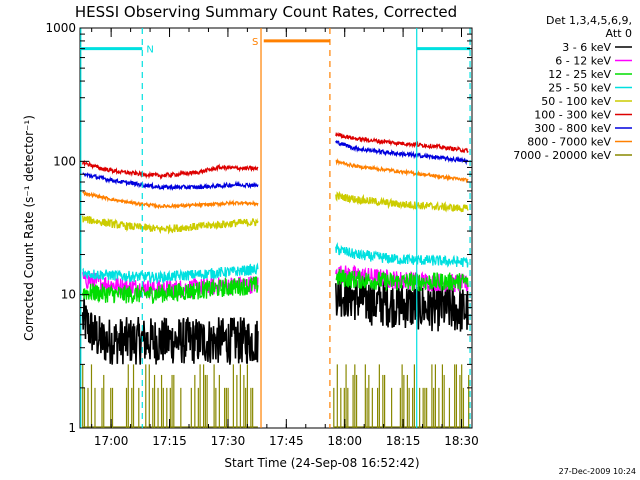  I want to click on y-tick-label: 10, so click(68, 295).